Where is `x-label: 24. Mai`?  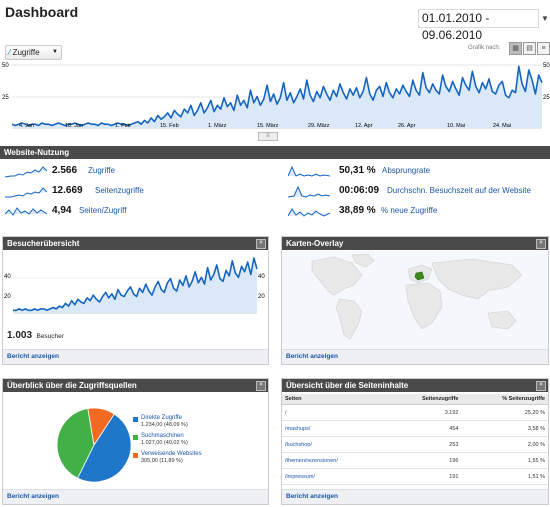 x-label: 24. Mai is located at coordinates (502, 126).